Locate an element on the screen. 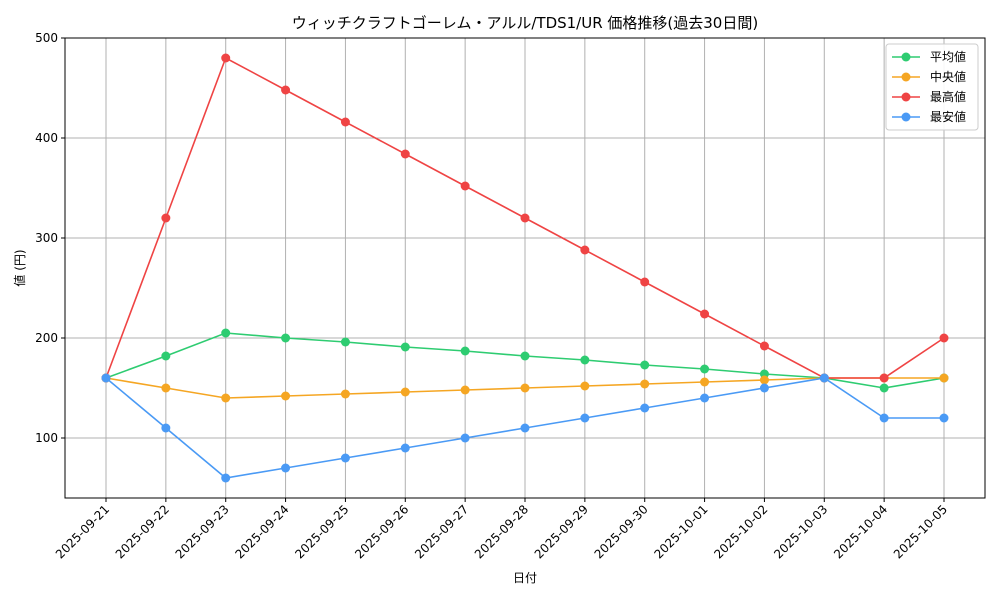 This screenshot has height=600, width=1000. x-tick-label: 2025-10-04 is located at coordinates (860, 531).